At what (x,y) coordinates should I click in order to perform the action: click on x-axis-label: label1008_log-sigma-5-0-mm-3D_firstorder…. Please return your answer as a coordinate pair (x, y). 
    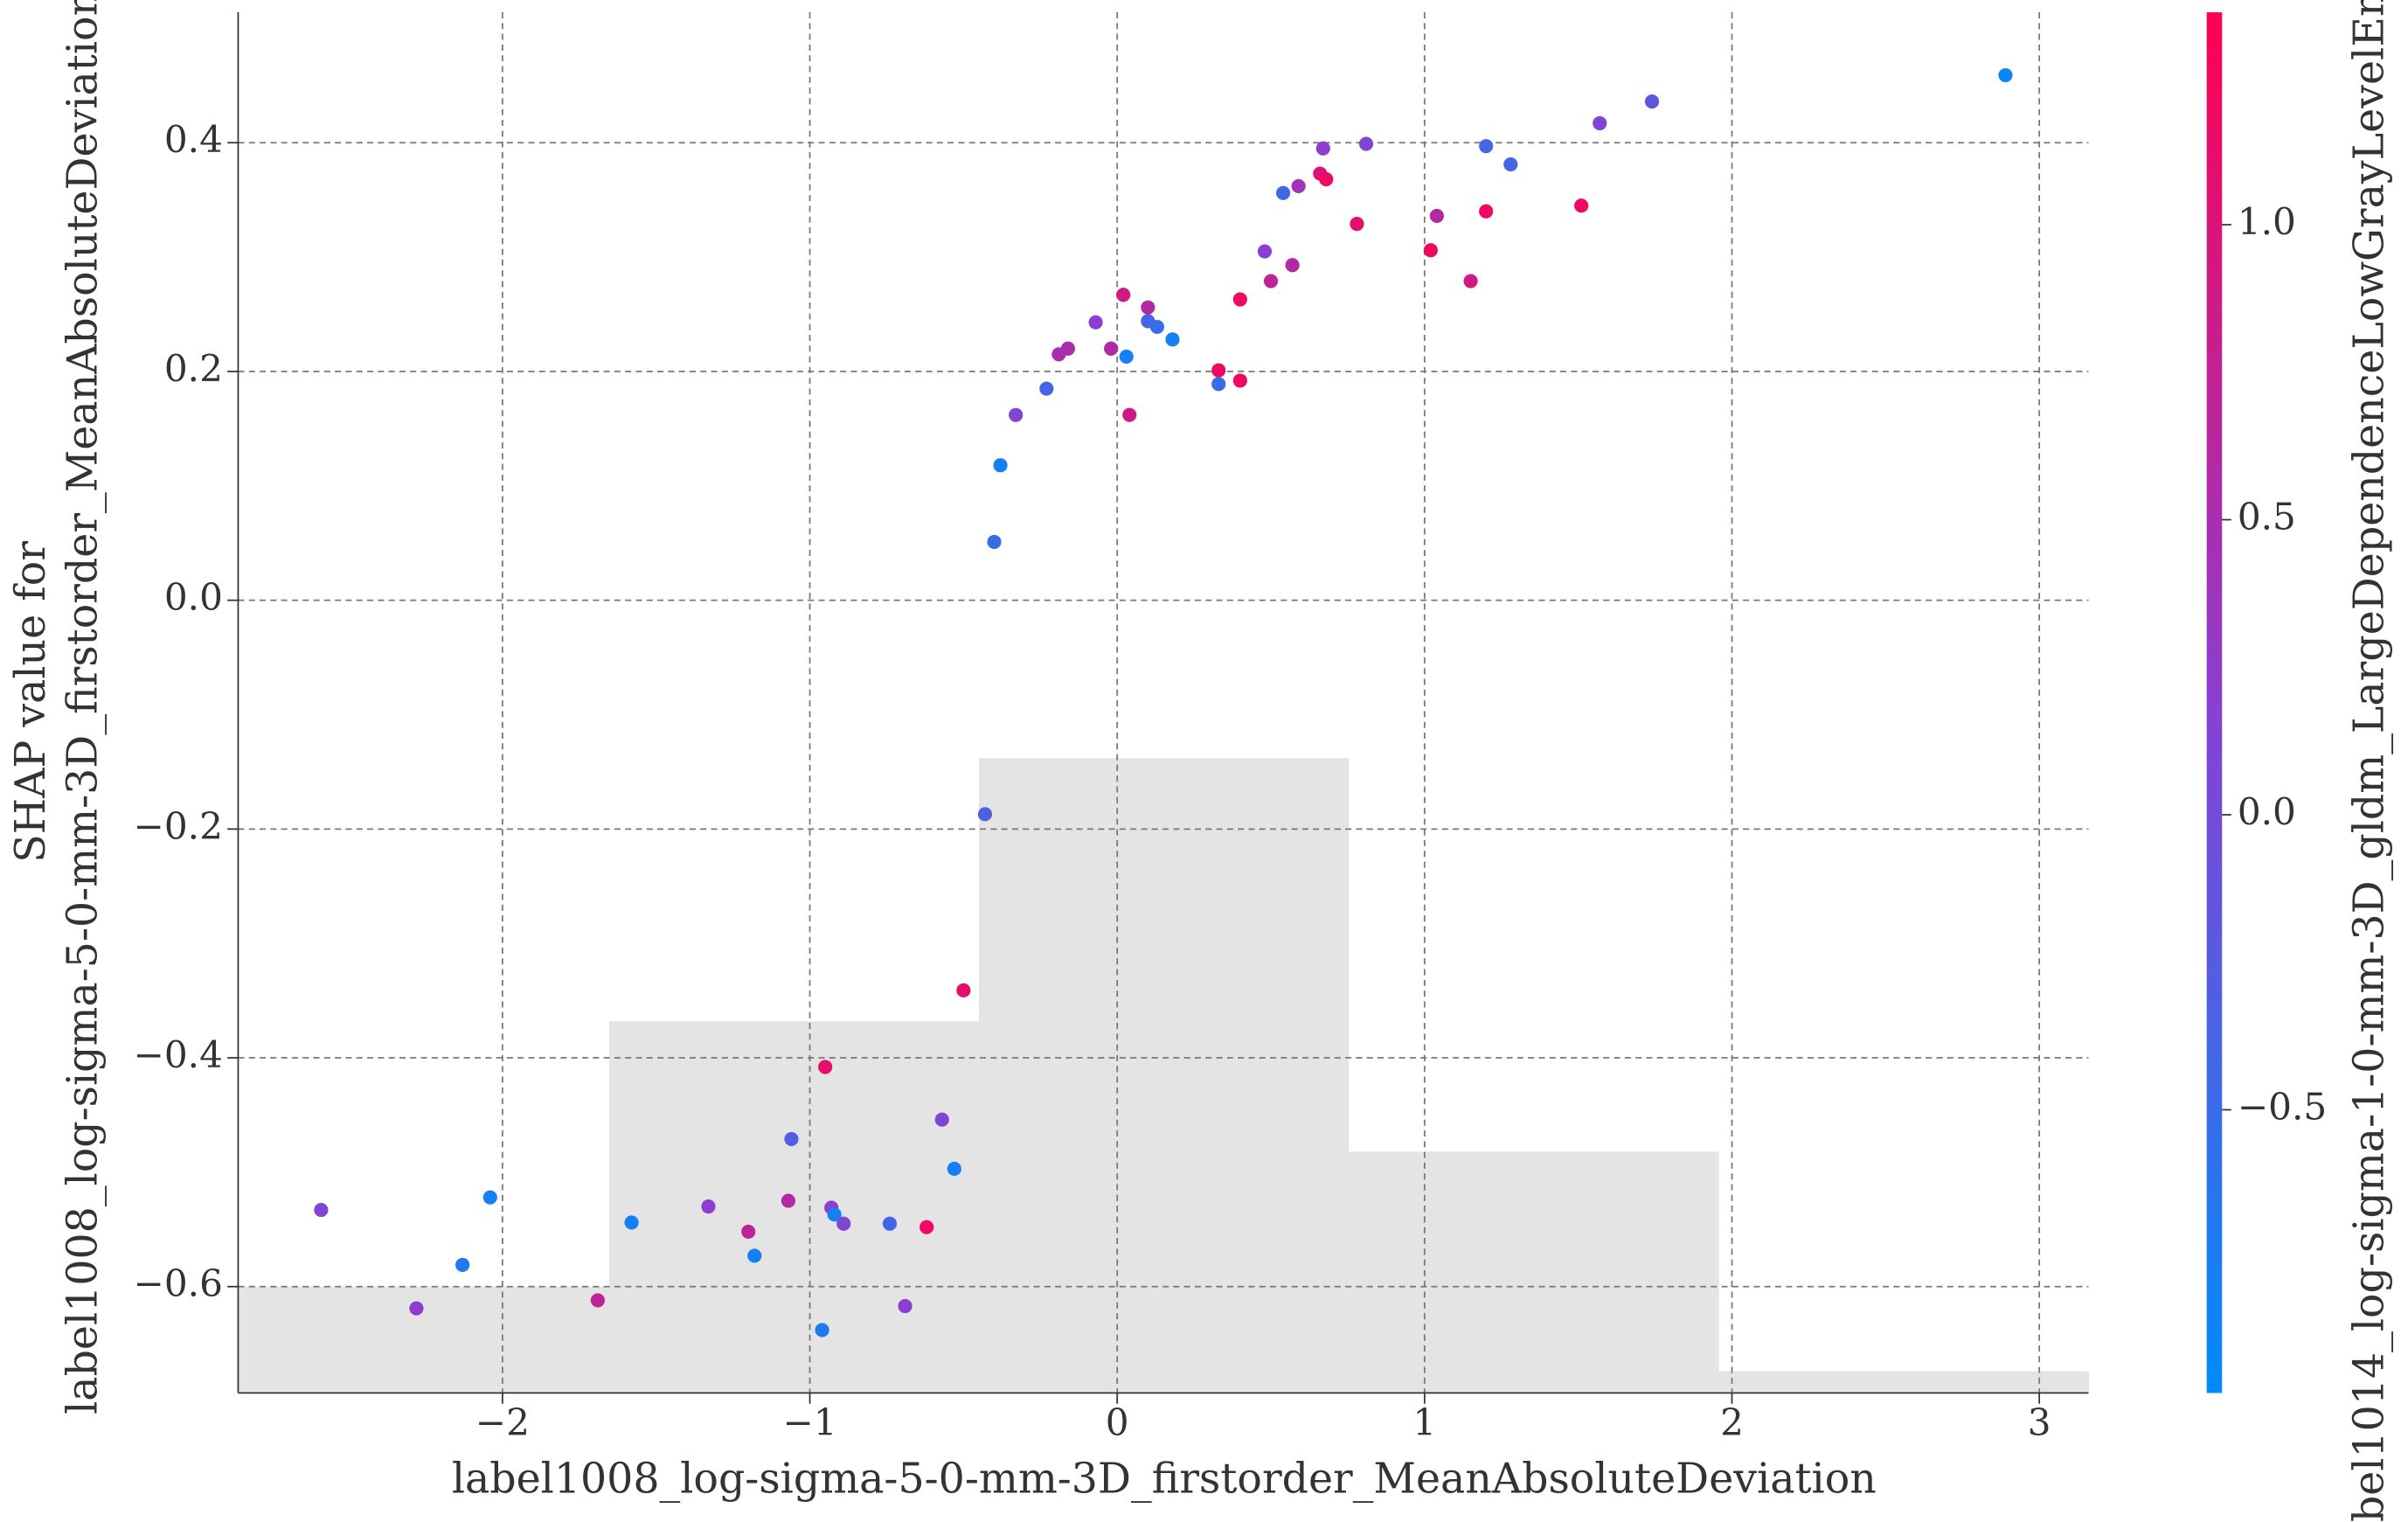
    Looking at the image, I should click on (1164, 1479).